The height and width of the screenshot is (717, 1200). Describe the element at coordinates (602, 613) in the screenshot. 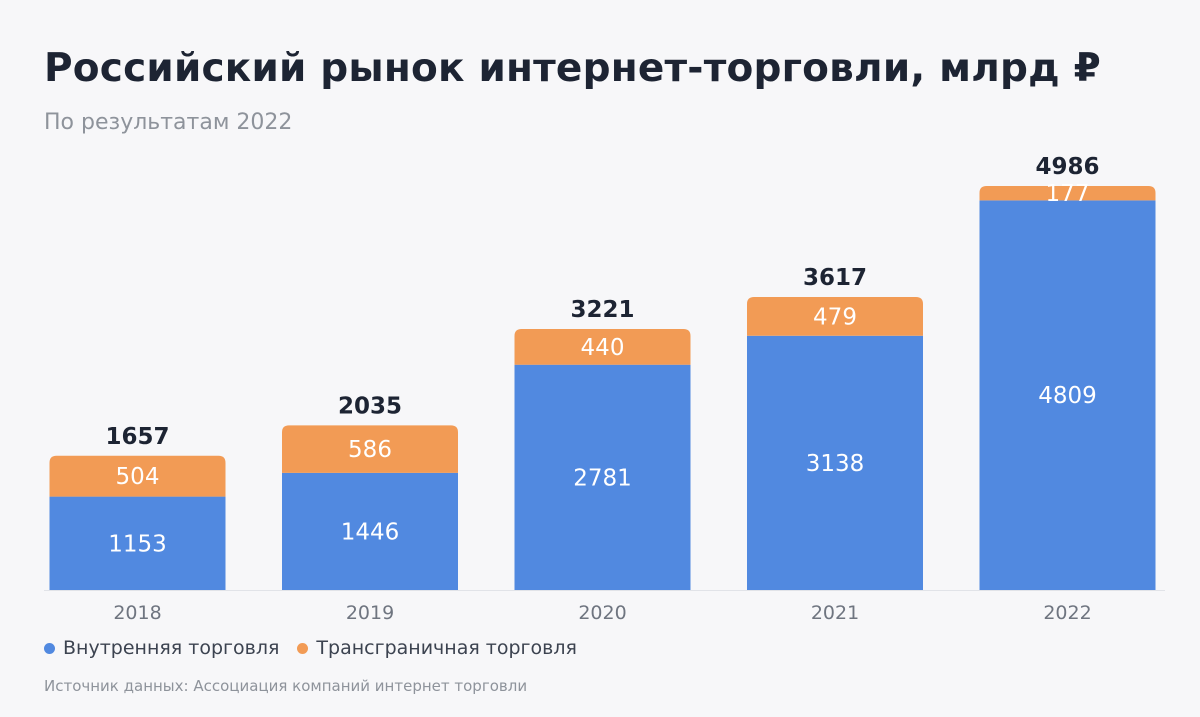

I see `x-tick-label-2020: 2020` at that location.